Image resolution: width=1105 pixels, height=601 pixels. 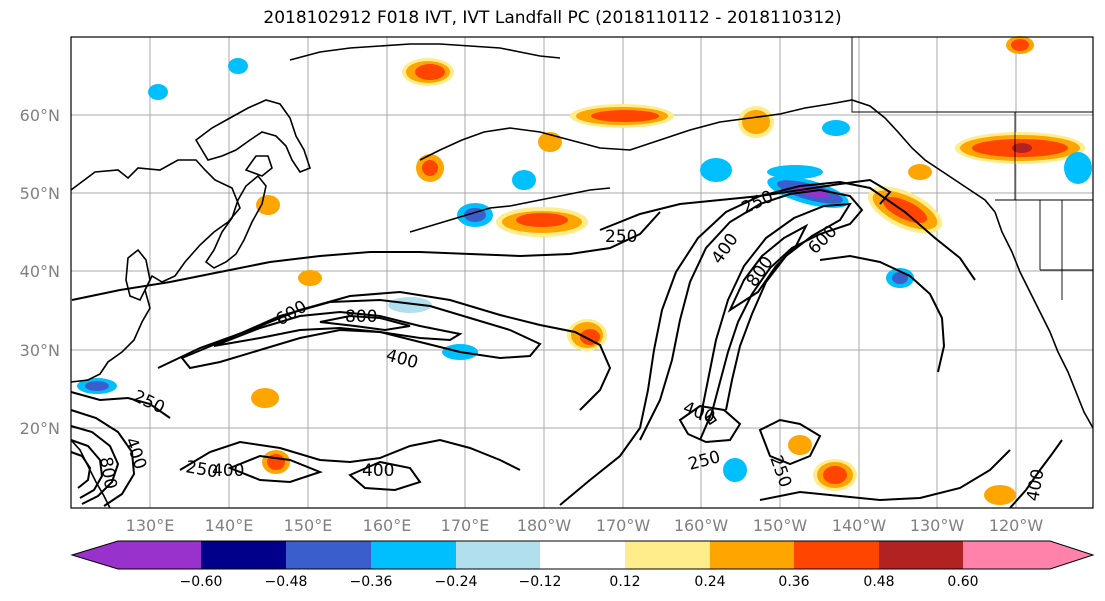 I want to click on colorbar-segments, so click(x=582, y=555).